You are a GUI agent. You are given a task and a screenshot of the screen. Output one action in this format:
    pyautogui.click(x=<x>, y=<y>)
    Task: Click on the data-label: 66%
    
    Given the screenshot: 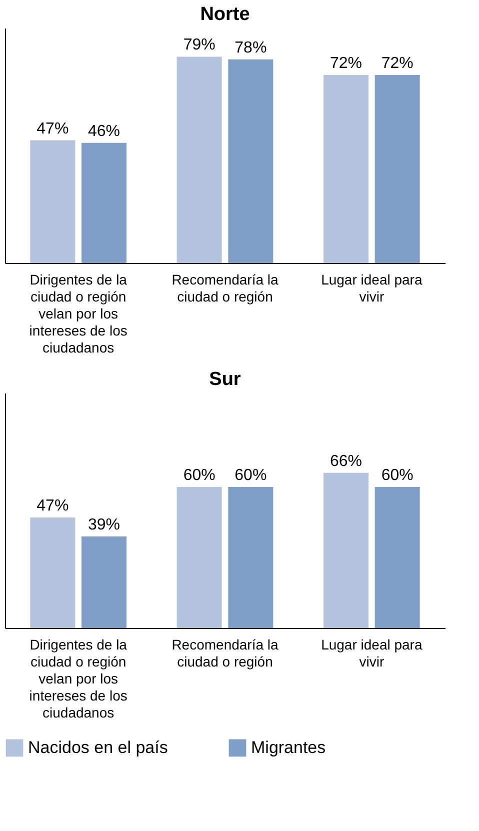 What is the action you would take?
    pyautogui.click(x=346, y=461)
    